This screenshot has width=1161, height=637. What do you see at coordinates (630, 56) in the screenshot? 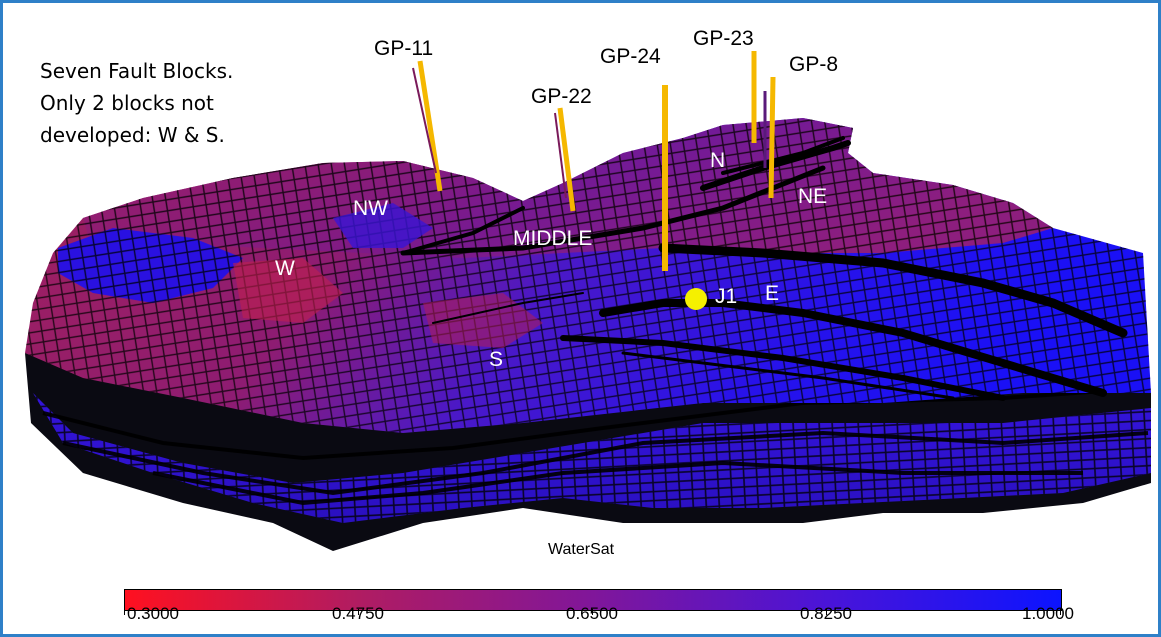
I see `well-label-gp-24: GP-24` at bounding box center [630, 56].